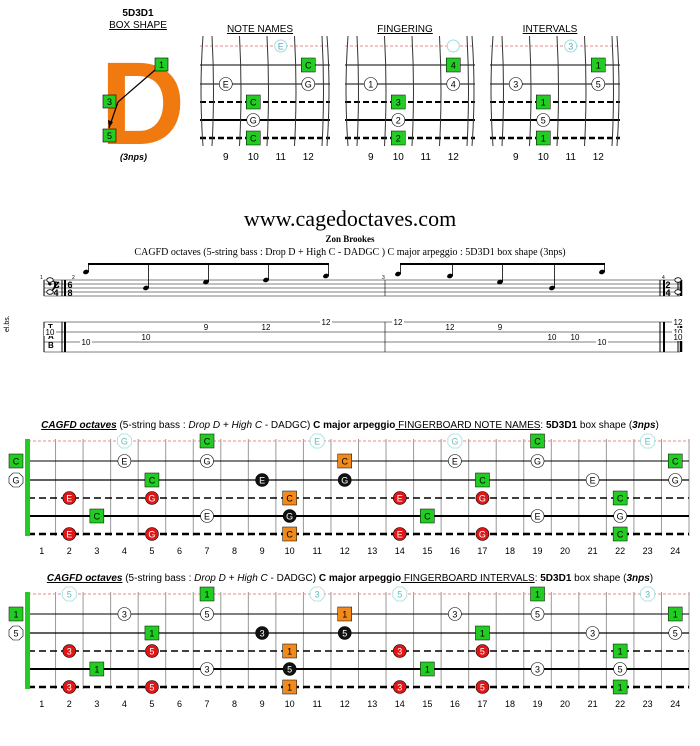 The height and width of the screenshot is (746, 700). Describe the element at coordinates (555, 99) in the screenshot. I see `small-diagram-2: 3 1 3 5 1 5 1 9 10 11 12` at that location.